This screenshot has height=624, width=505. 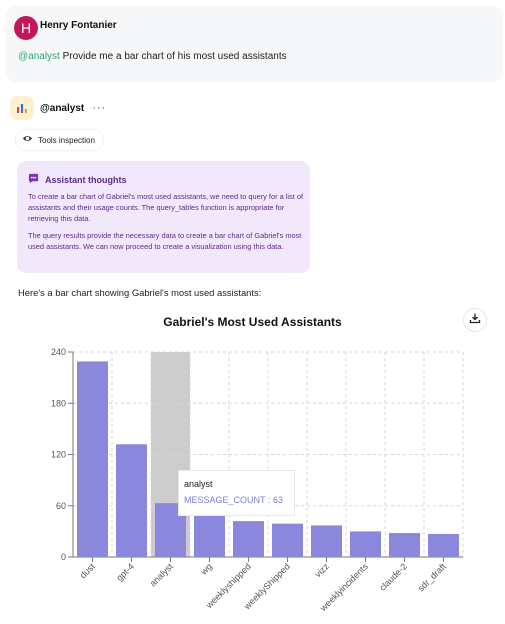 I want to click on user-avatar: H, so click(x=26, y=28).